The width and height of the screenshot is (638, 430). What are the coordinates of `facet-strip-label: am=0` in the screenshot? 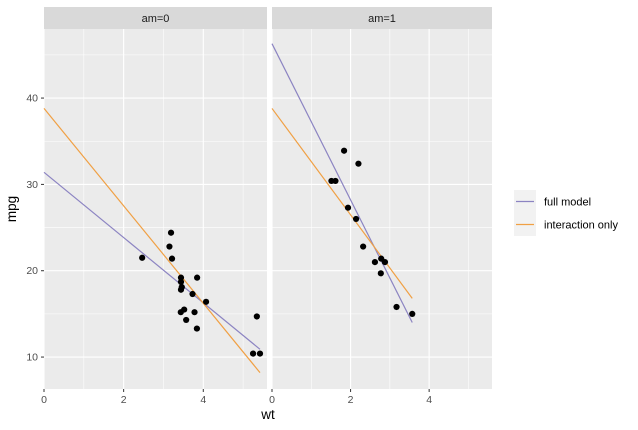 It's located at (156, 19).